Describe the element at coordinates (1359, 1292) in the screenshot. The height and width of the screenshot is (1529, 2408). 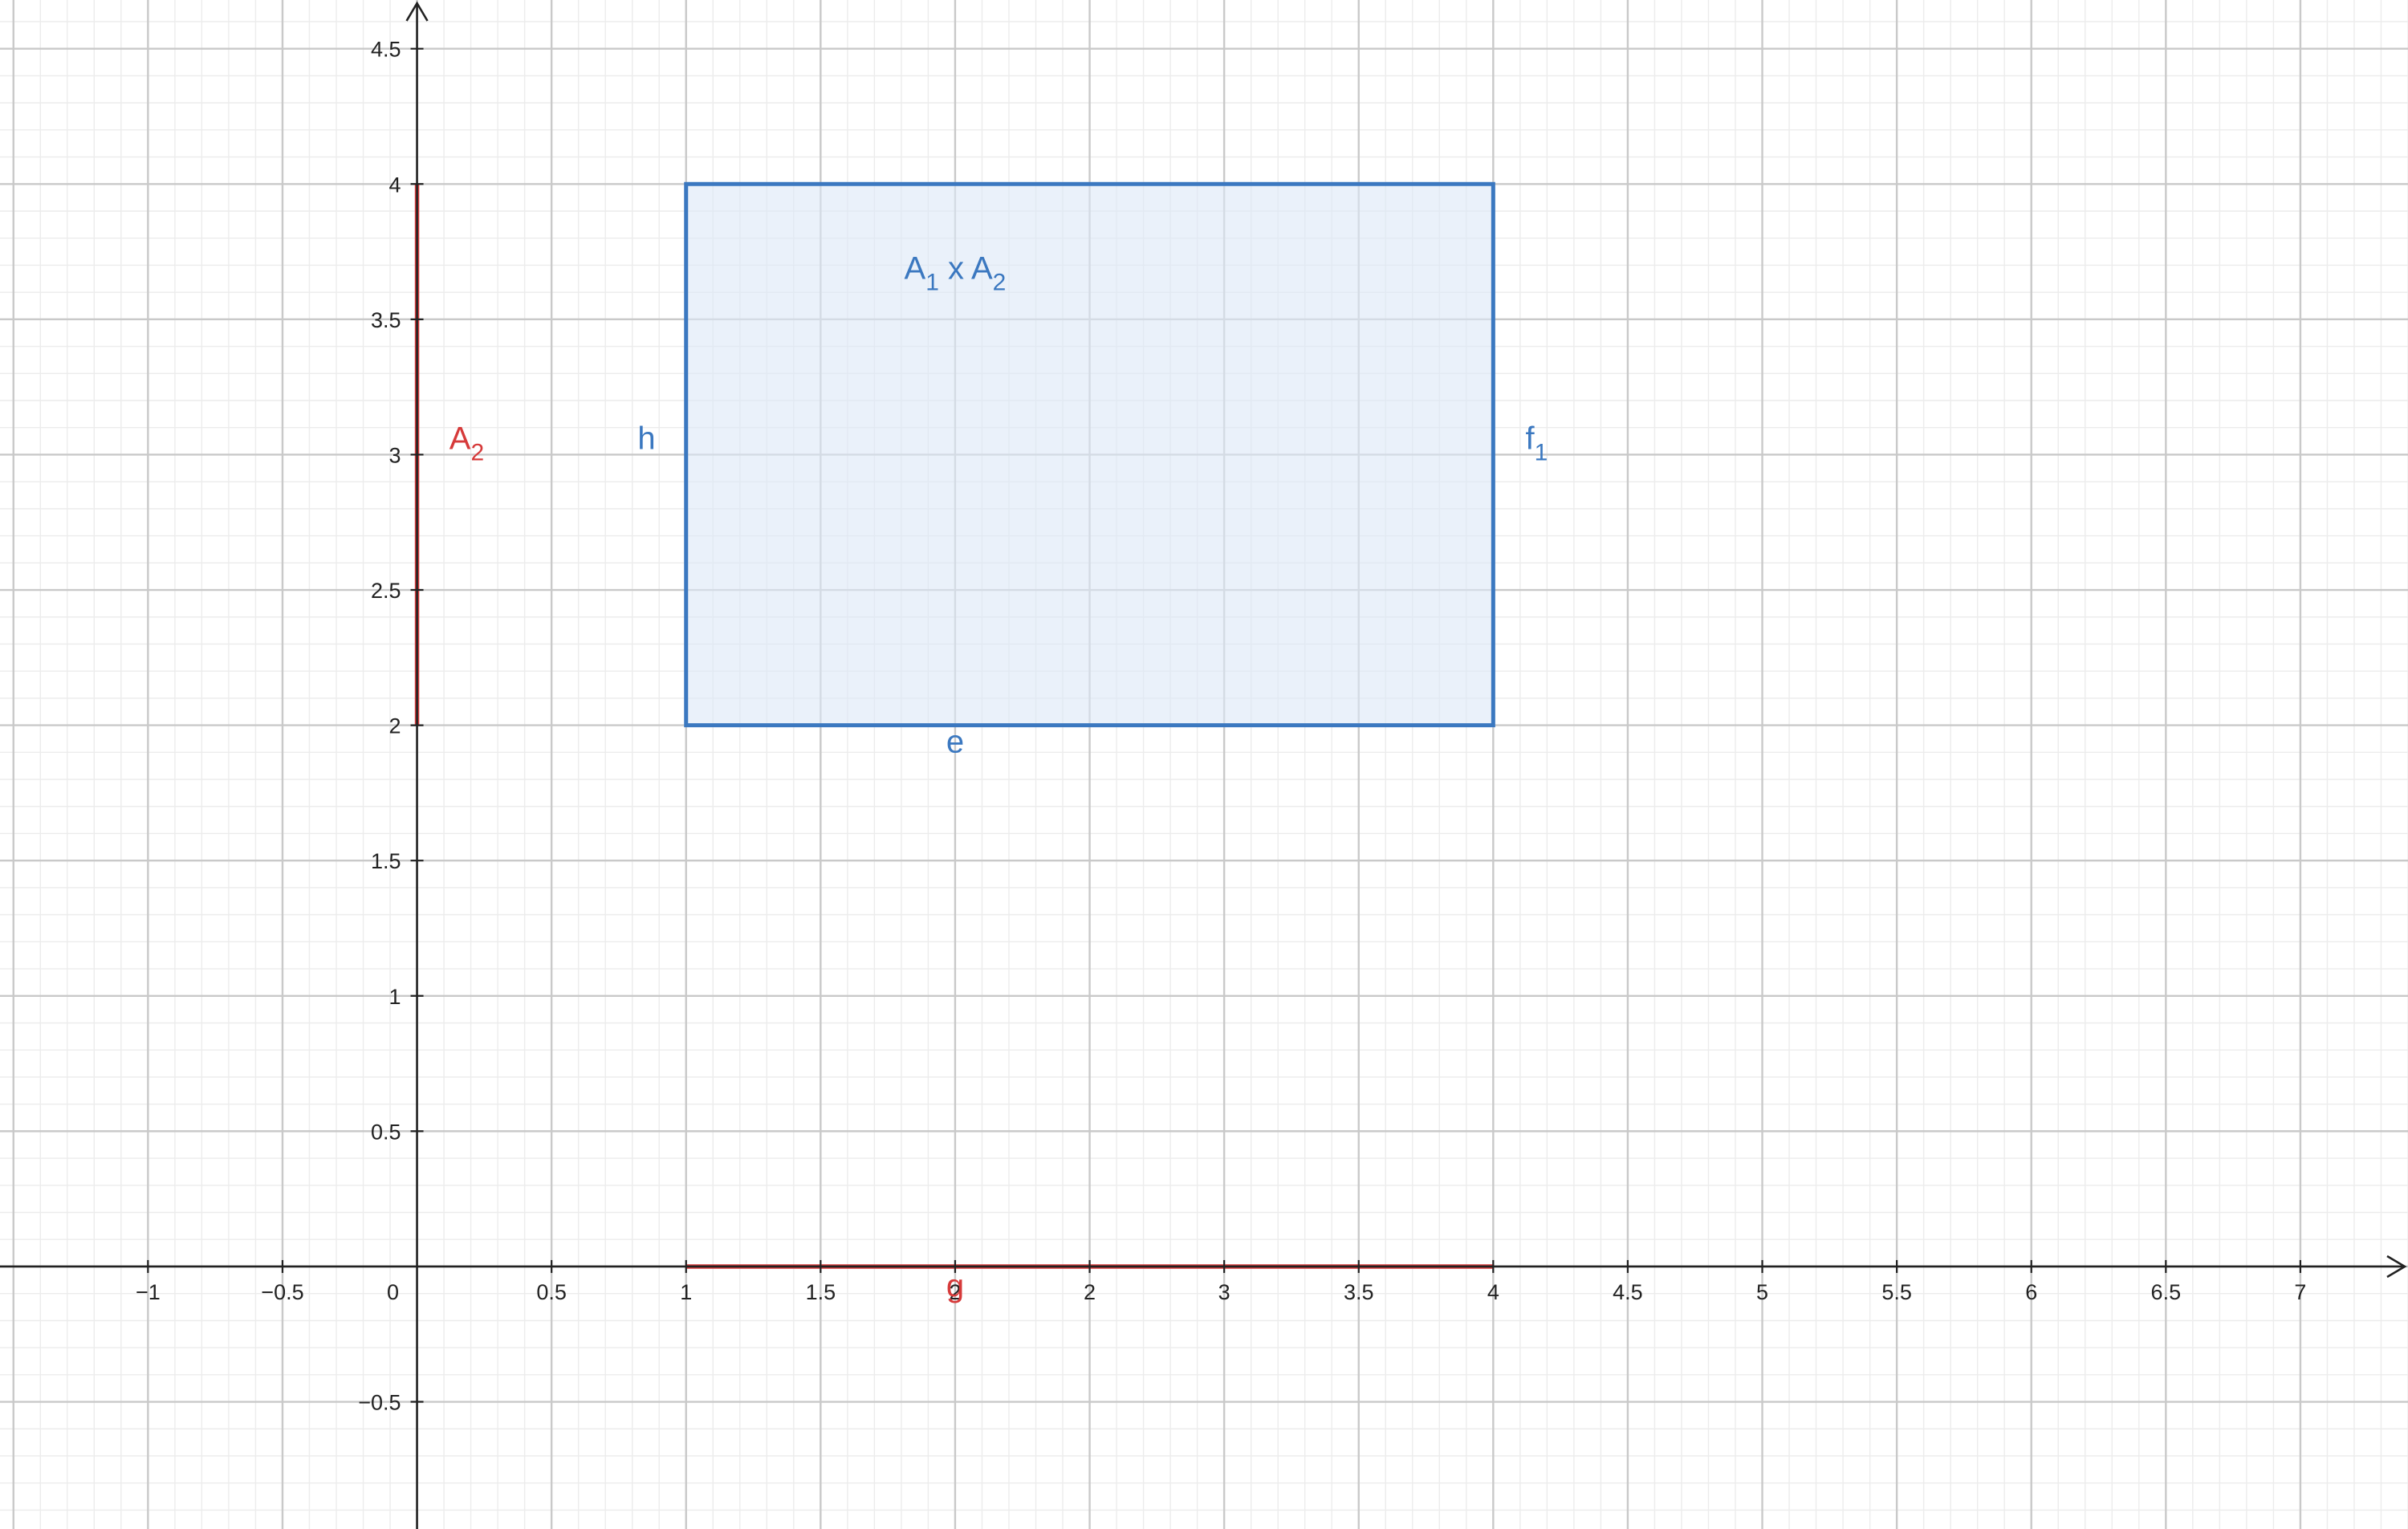
I see `x-tick-label: 3.5` at that location.